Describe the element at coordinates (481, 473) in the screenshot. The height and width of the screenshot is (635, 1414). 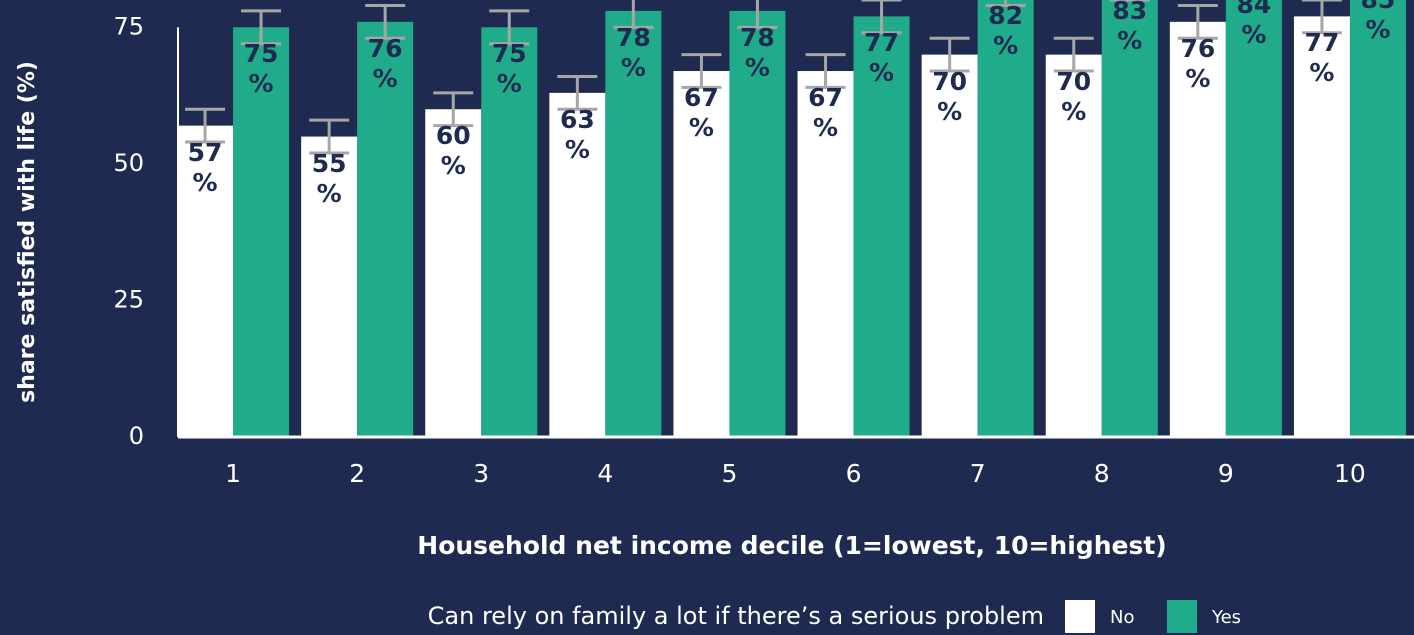
I see `x-tick-label: 3` at that location.